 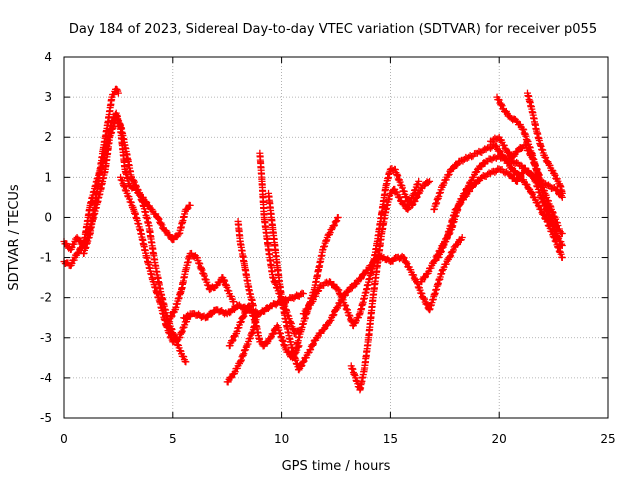 What do you see at coordinates (46, 258) in the screenshot?
I see `y-tick-label: -1` at bounding box center [46, 258].